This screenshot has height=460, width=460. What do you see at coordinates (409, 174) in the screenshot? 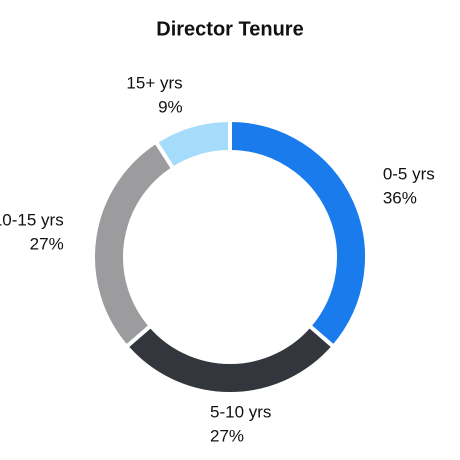
I see `slice-label: 0-5 yrs` at bounding box center [409, 174].